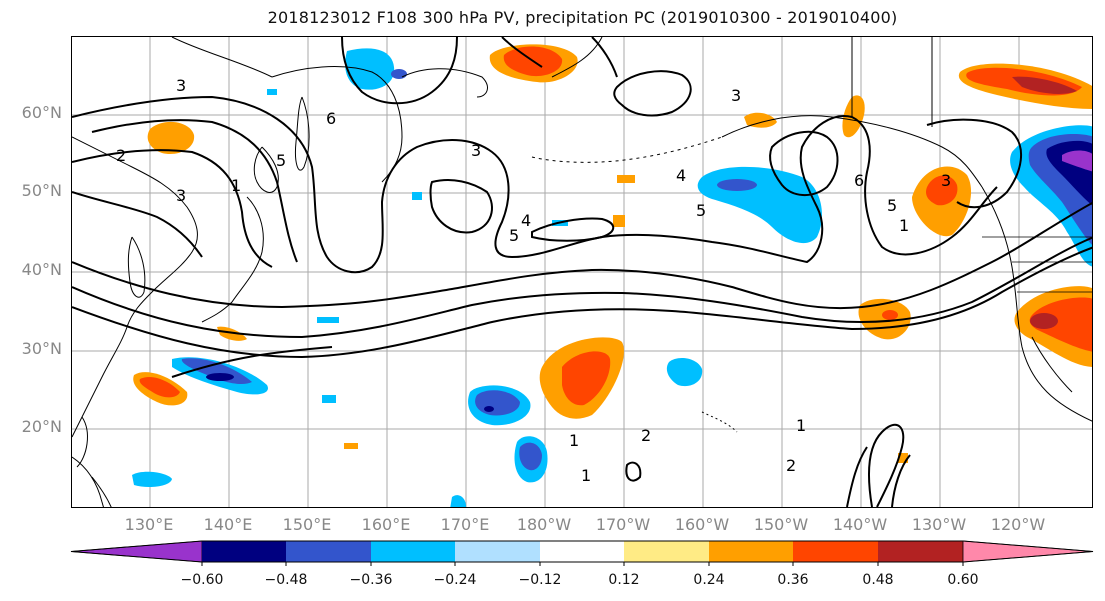 The image size is (1105, 601). What do you see at coordinates (878, 580) in the screenshot?
I see `colorbar-tick-label: 0.48` at bounding box center [878, 580].